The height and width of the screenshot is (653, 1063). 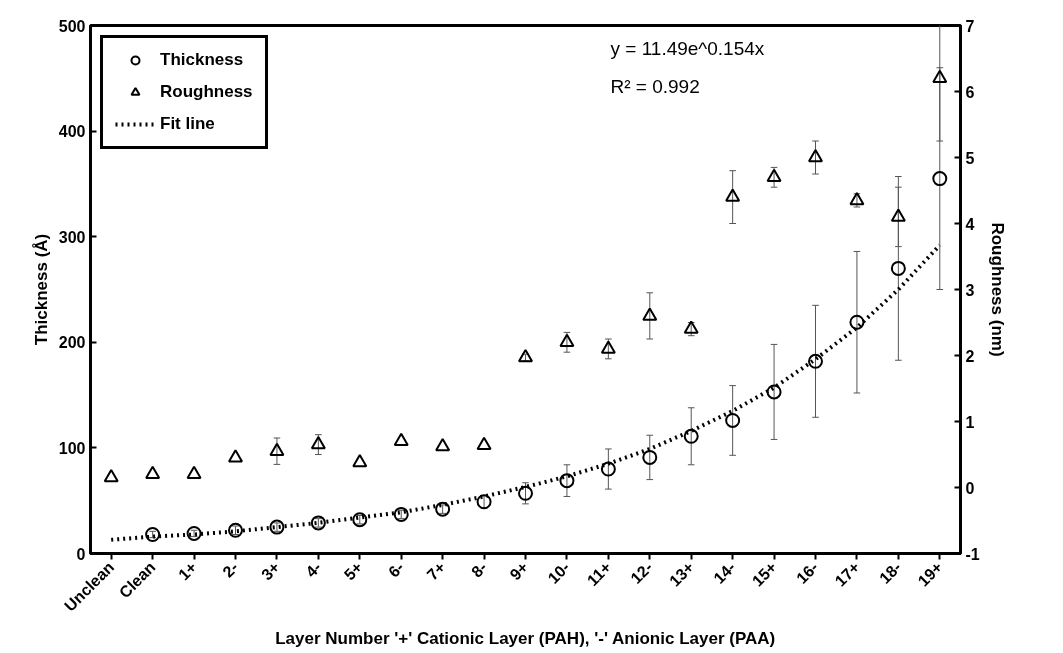 What do you see at coordinates (970, 422) in the screenshot?
I see `y2-tick-label: 1` at bounding box center [970, 422].